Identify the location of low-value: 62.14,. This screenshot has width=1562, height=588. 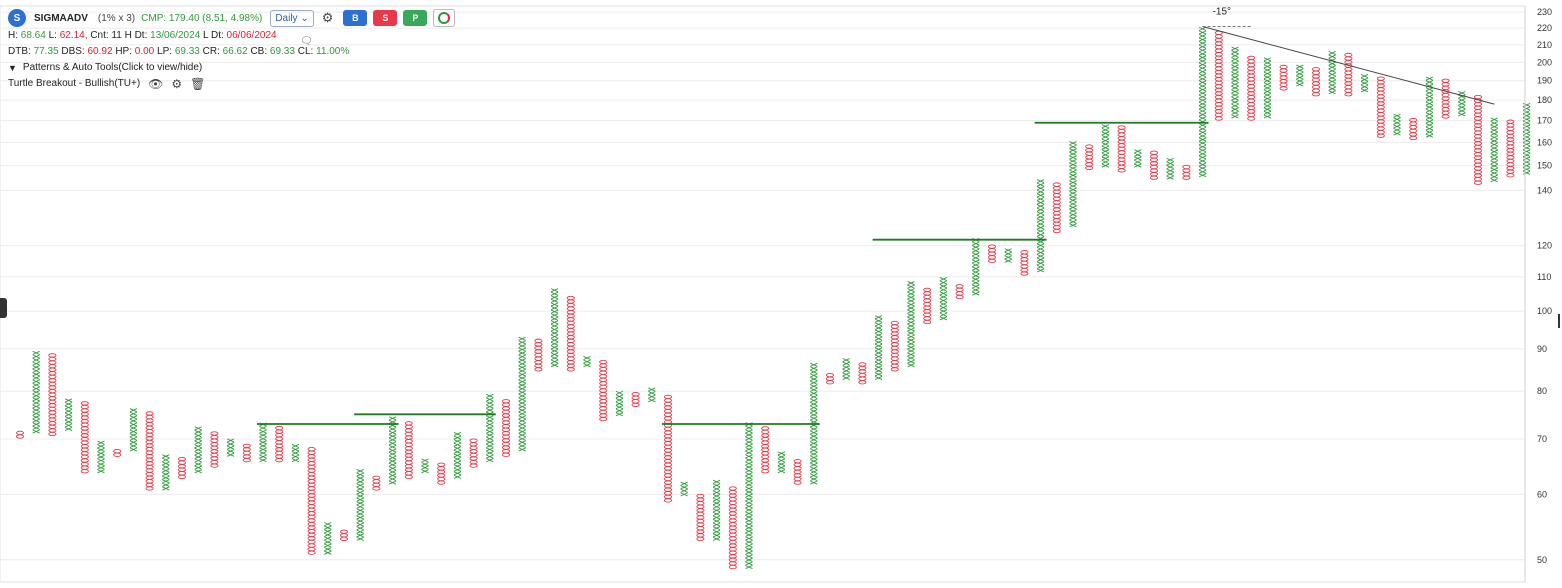
(73, 35).